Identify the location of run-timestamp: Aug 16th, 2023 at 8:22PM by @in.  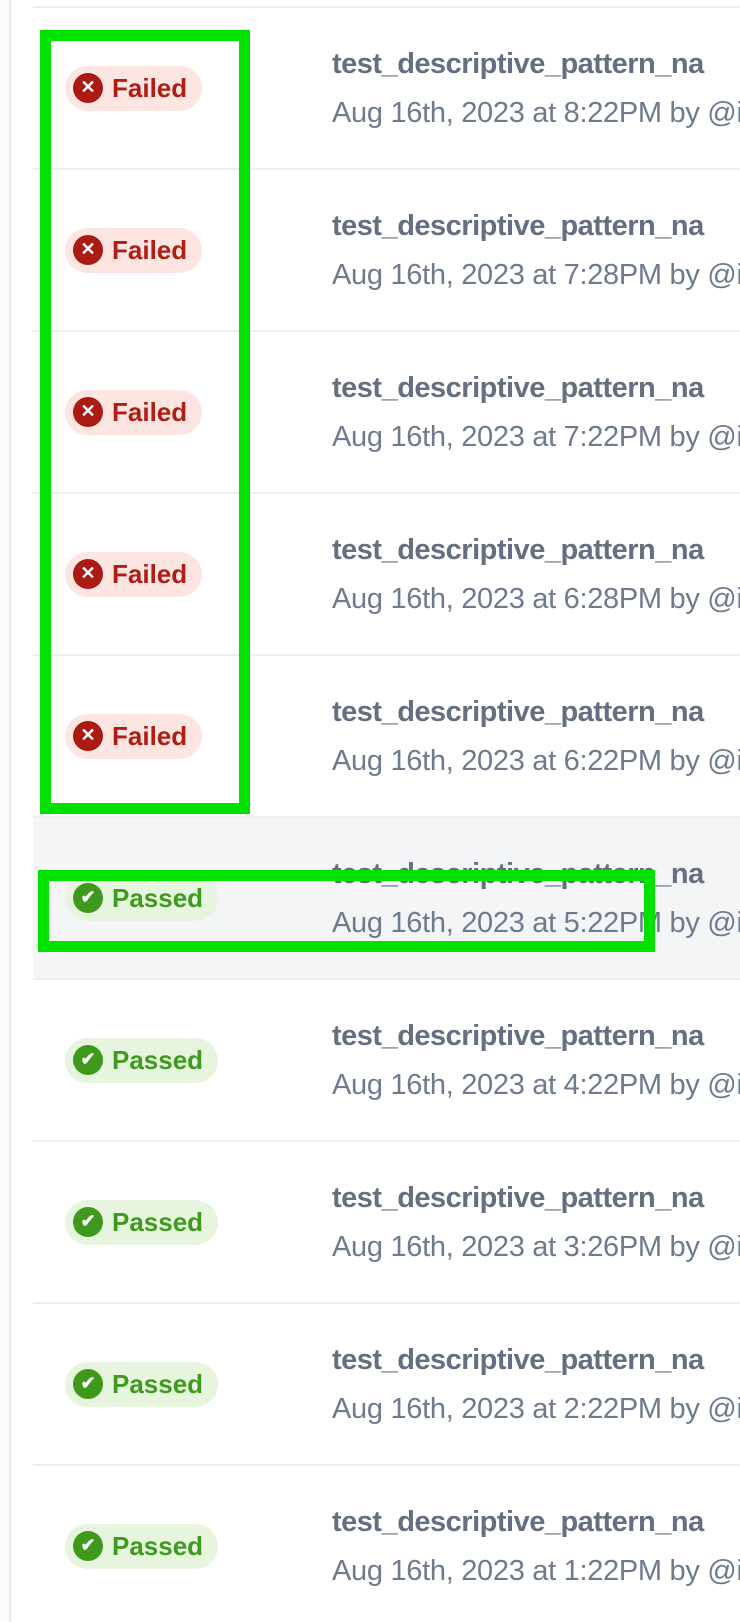
(536, 112).